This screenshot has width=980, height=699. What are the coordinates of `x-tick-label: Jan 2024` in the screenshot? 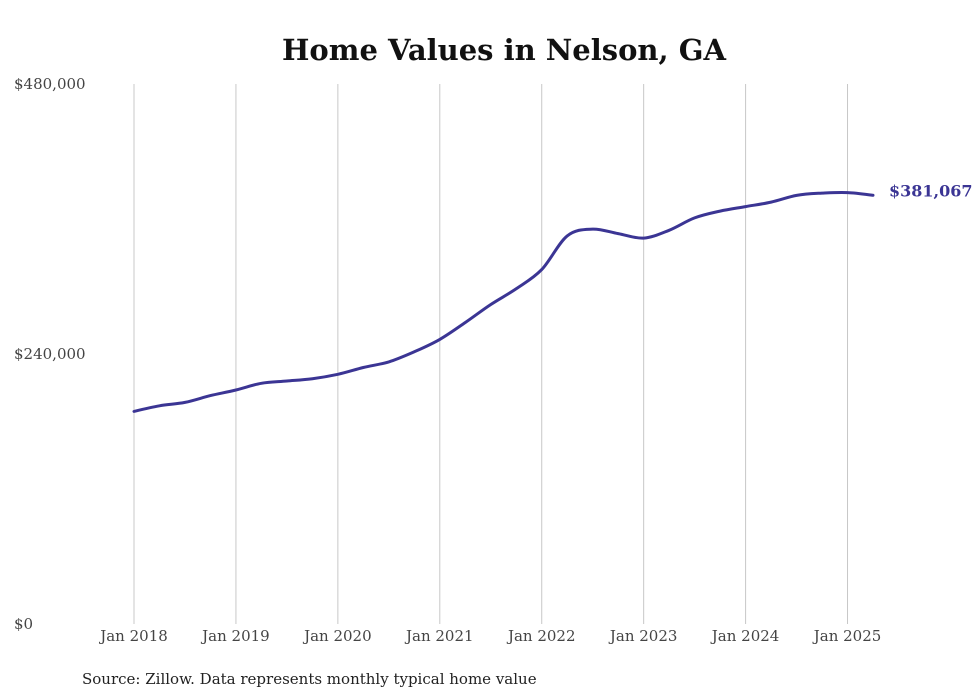 It's located at (745, 636).